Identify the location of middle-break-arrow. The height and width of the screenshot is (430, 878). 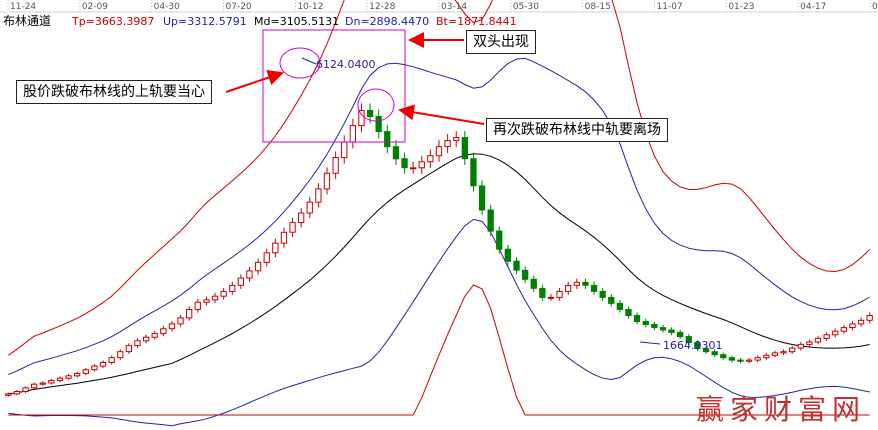
(441, 114).